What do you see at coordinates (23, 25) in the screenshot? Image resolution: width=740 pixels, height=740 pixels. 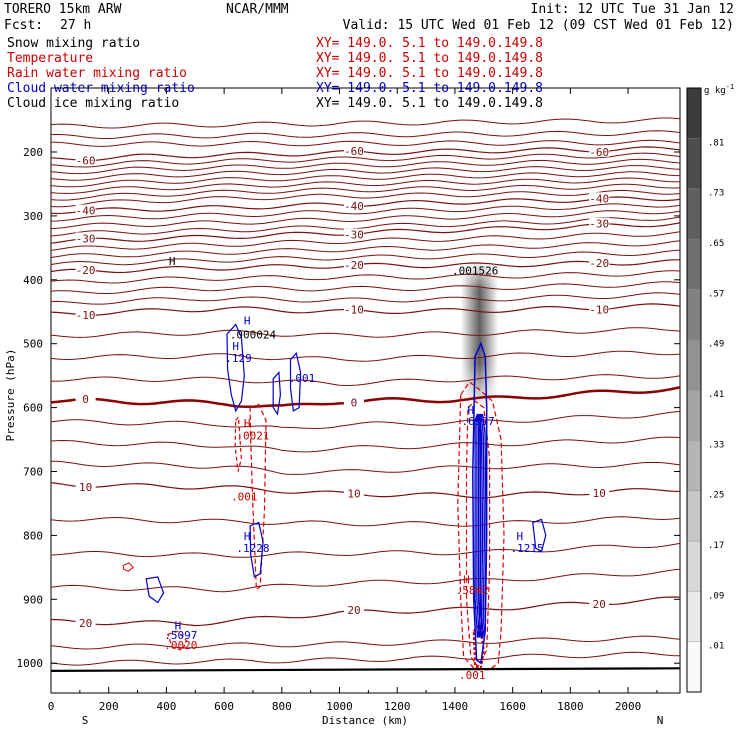 I see `forecast-label: Fcst:` at bounding box center [23, 25].